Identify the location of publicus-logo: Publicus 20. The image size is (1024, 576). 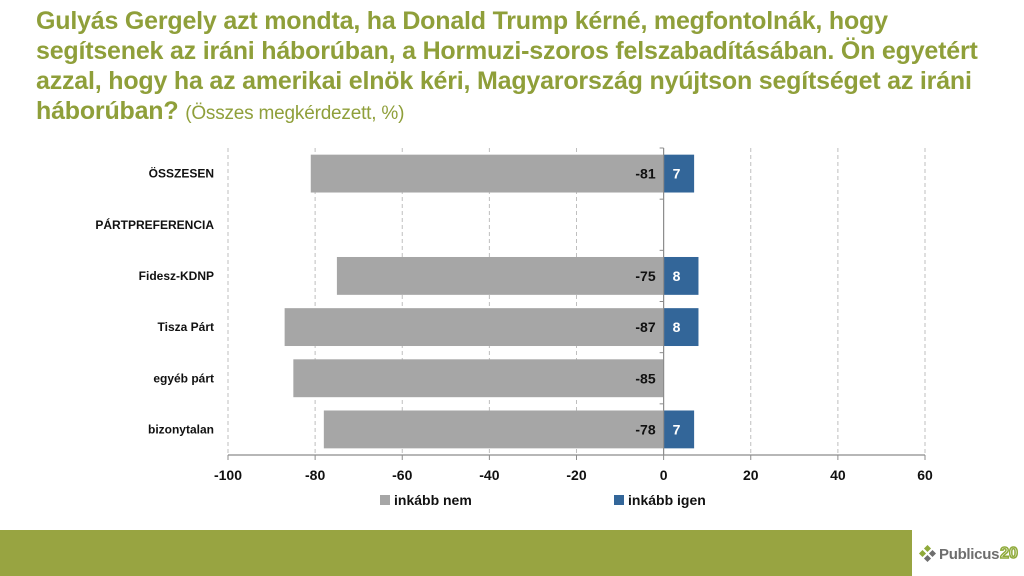
(970, 554).